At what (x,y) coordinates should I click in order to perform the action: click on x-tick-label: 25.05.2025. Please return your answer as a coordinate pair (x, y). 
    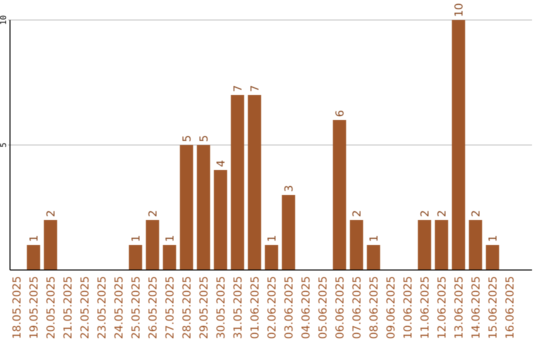
    Looking at the image, I should click on (136, 307).